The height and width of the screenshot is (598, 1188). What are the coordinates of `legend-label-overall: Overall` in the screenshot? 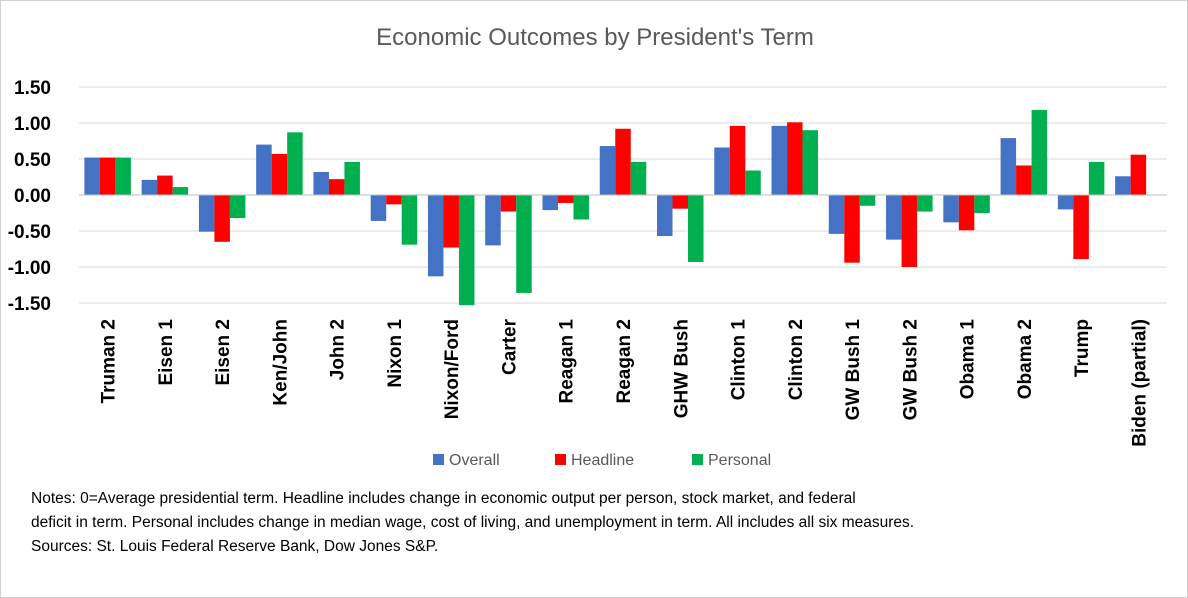 It's located at (474, 460).